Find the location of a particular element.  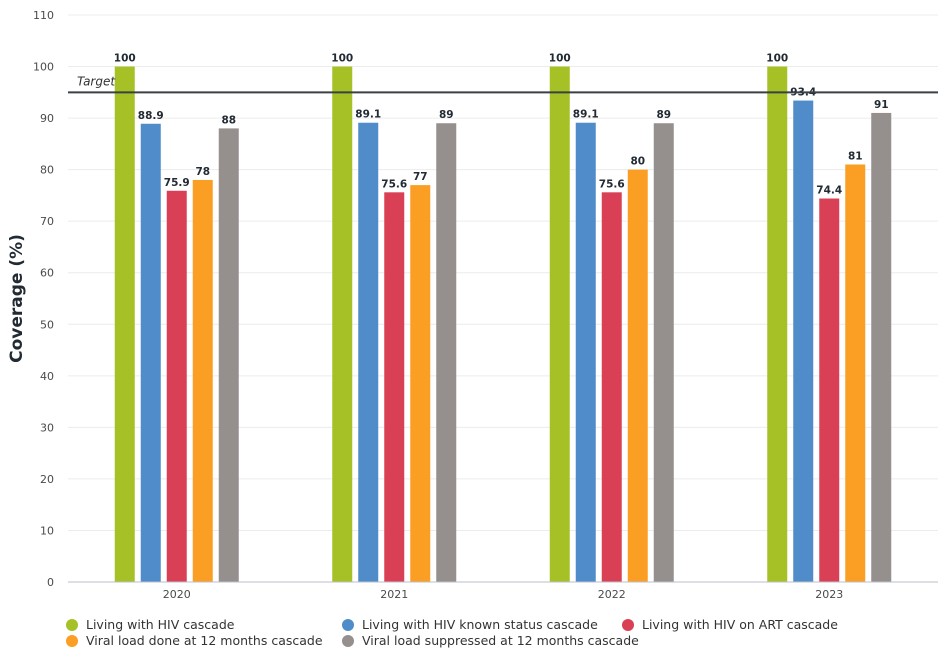

y-tick-label: 0 is located at coordinates (50, 582).